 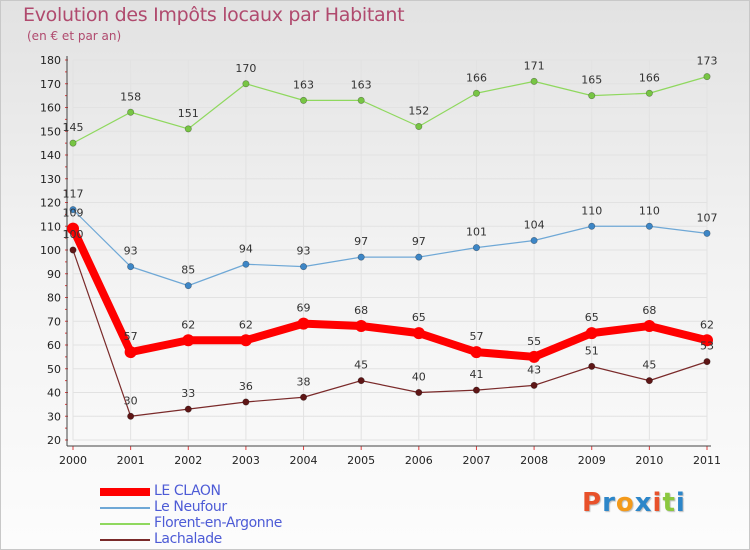 What do you see at coordinates (669, 503) in the screenshot?
I see `logo-letter: t` at bounding box center [669, 503].